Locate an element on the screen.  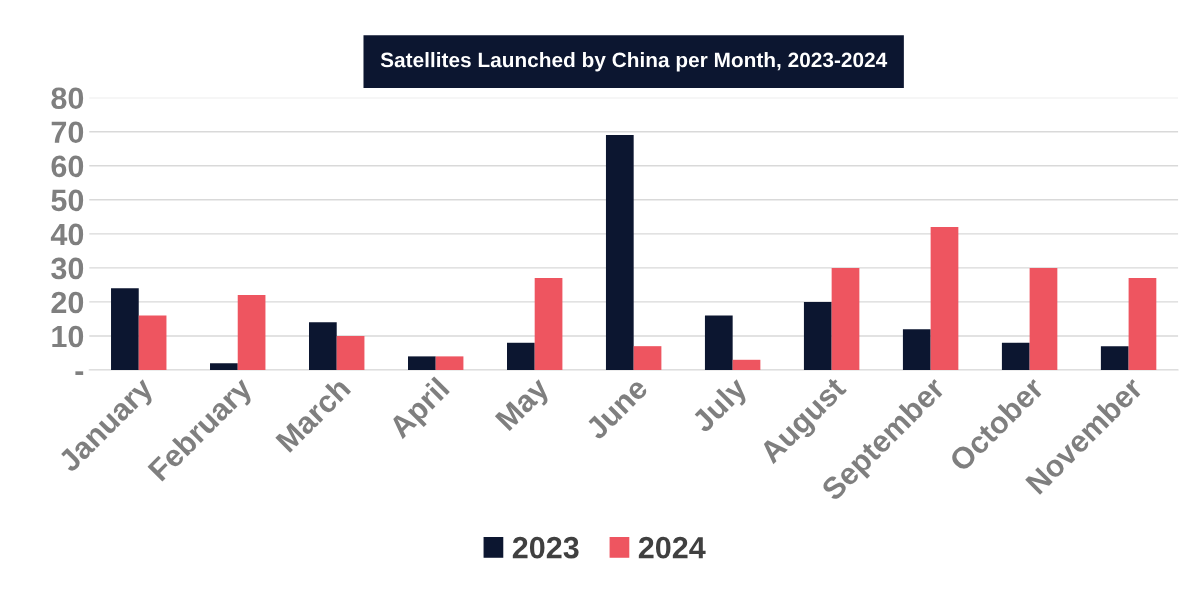
chart-title: Satellites Launched by China per Month, 2023-2024 is located at coordinates (634, 62).